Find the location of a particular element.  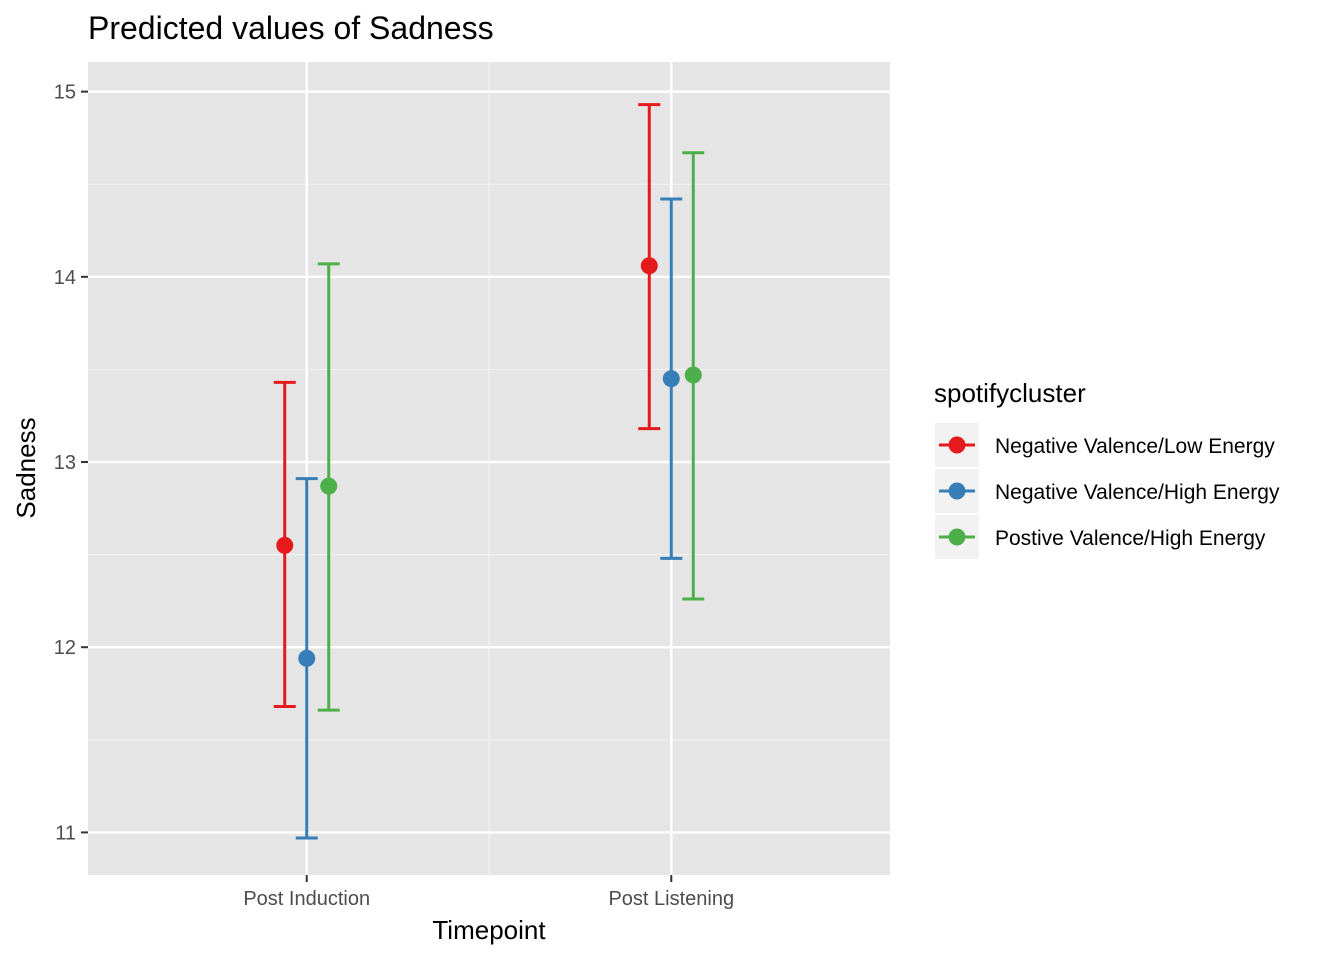

legend-title: spotifycluster is located at coordinates (1010, 393).